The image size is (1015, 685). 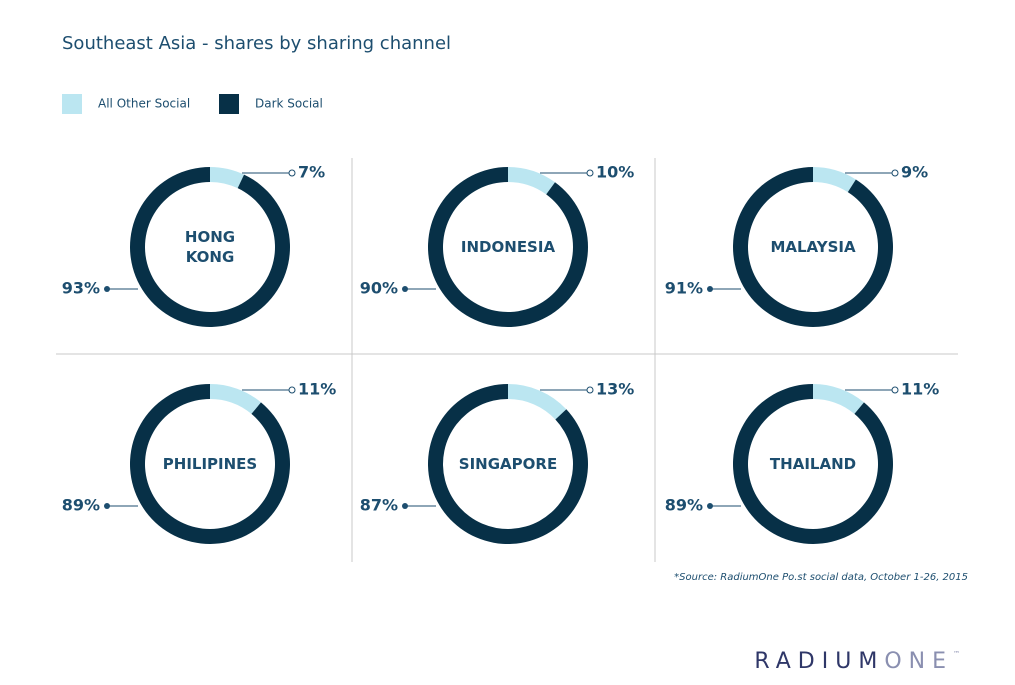 I want to click on legend-label: All Other Social, so click(x=144, y=104).